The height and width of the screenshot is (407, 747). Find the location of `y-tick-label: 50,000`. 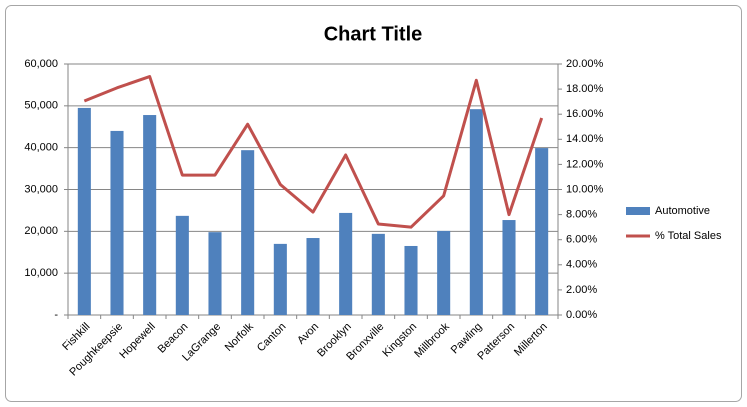

y-tick-label: 50,000 is located at coordinates (41, 106).